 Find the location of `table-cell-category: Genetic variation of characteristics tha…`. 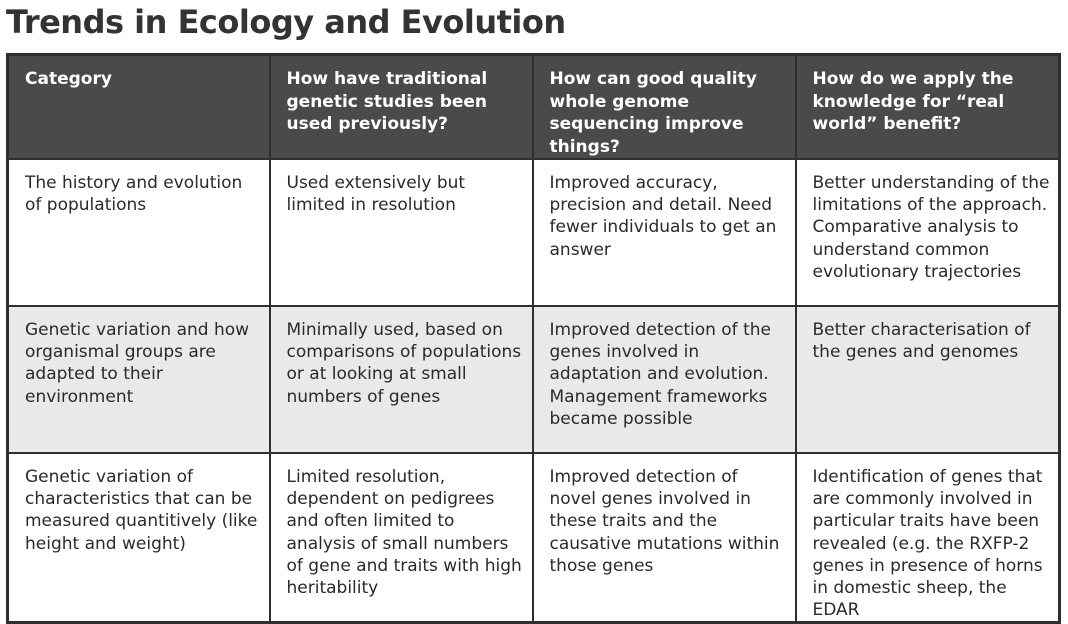

table-cell-category: Genetic variation of characteristics tha… is located at coordinates (138, 538).